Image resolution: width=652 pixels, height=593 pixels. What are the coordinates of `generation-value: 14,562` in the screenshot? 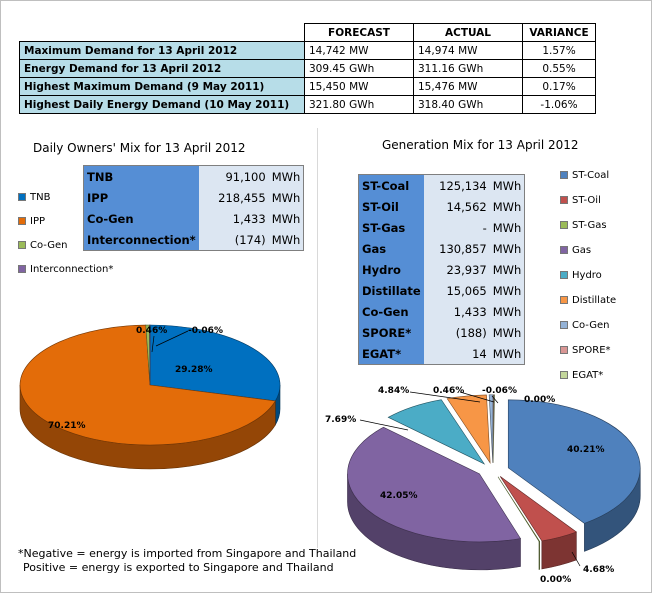 It's located at (456, 206).